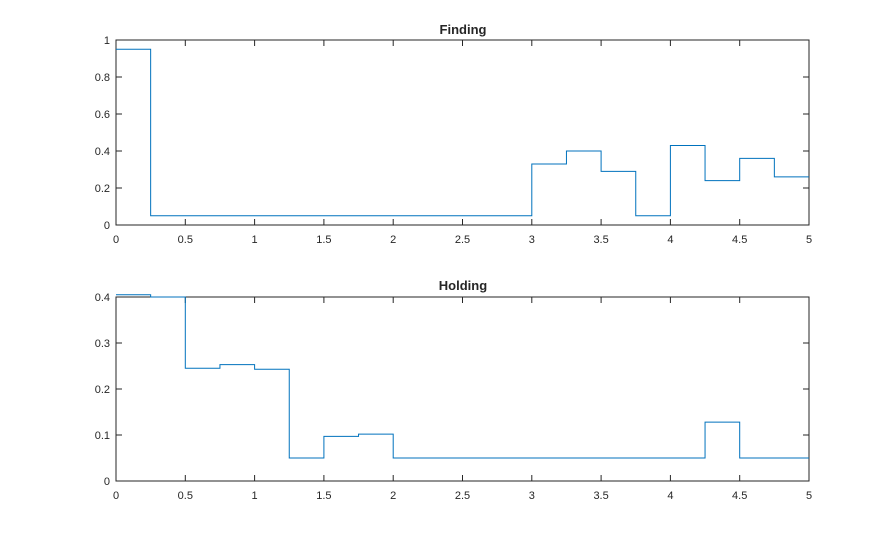  What do you see at coordinates (107, 41) in the screenshot?
I see `y-tick-label: 1` at bounding box center [107, 41].